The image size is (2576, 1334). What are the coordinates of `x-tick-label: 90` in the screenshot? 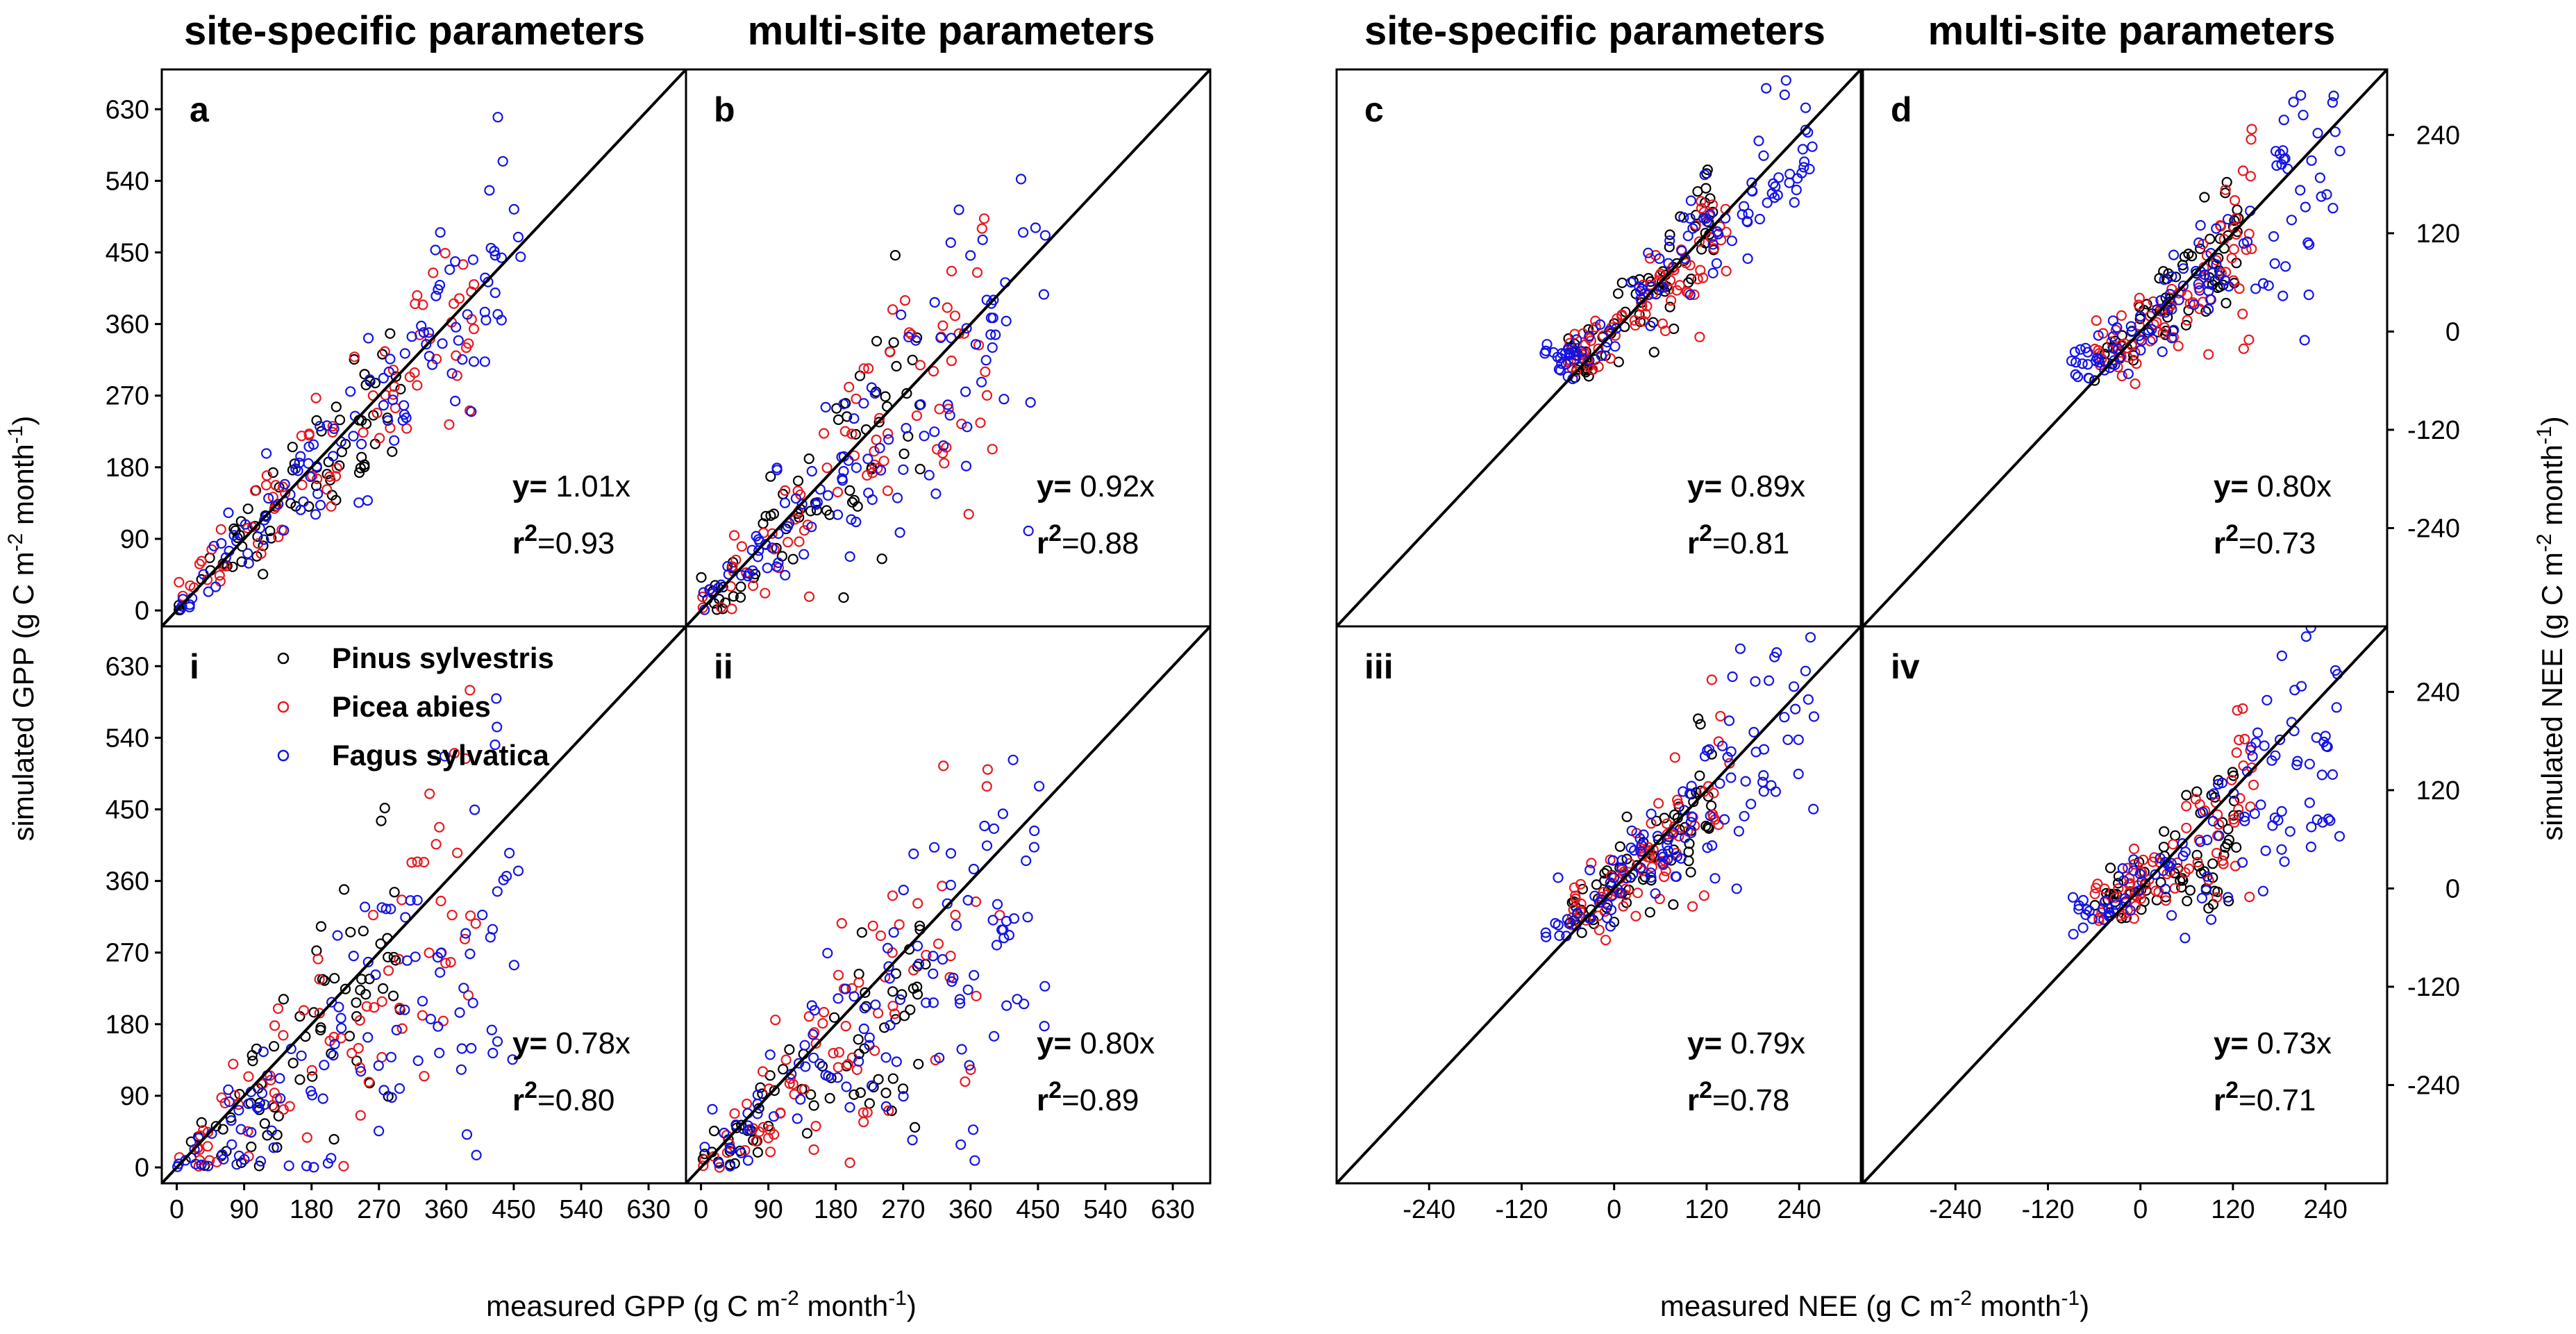 It's located at (244, 1209).